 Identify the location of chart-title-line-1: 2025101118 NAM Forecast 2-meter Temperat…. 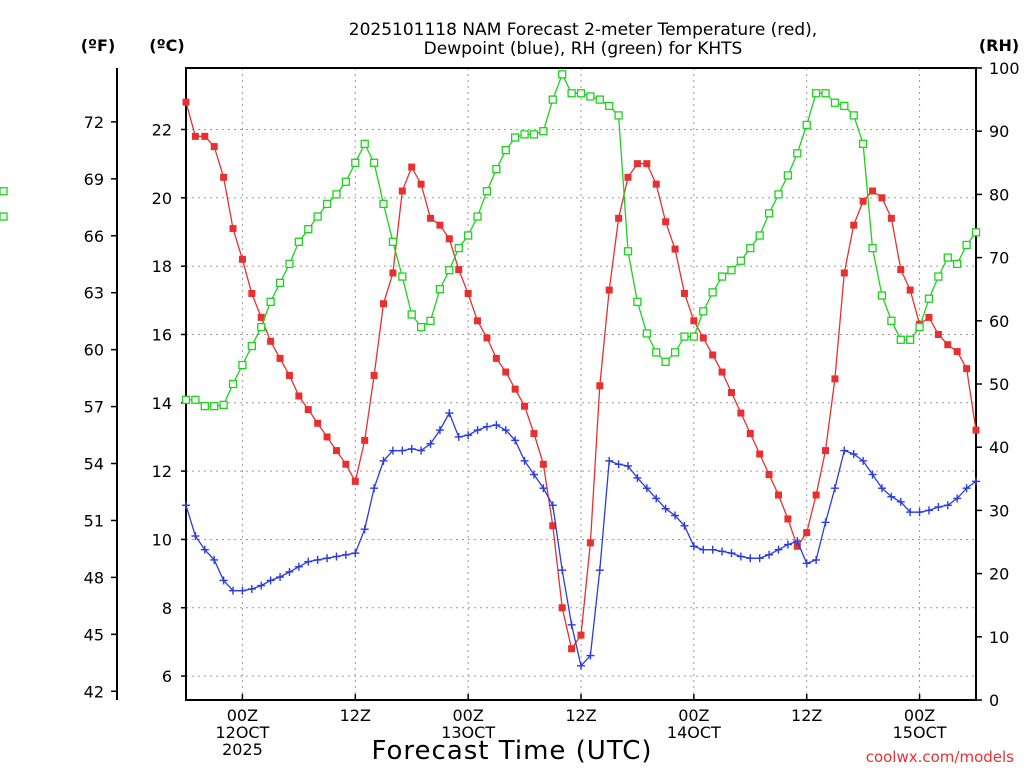
(583, 30).